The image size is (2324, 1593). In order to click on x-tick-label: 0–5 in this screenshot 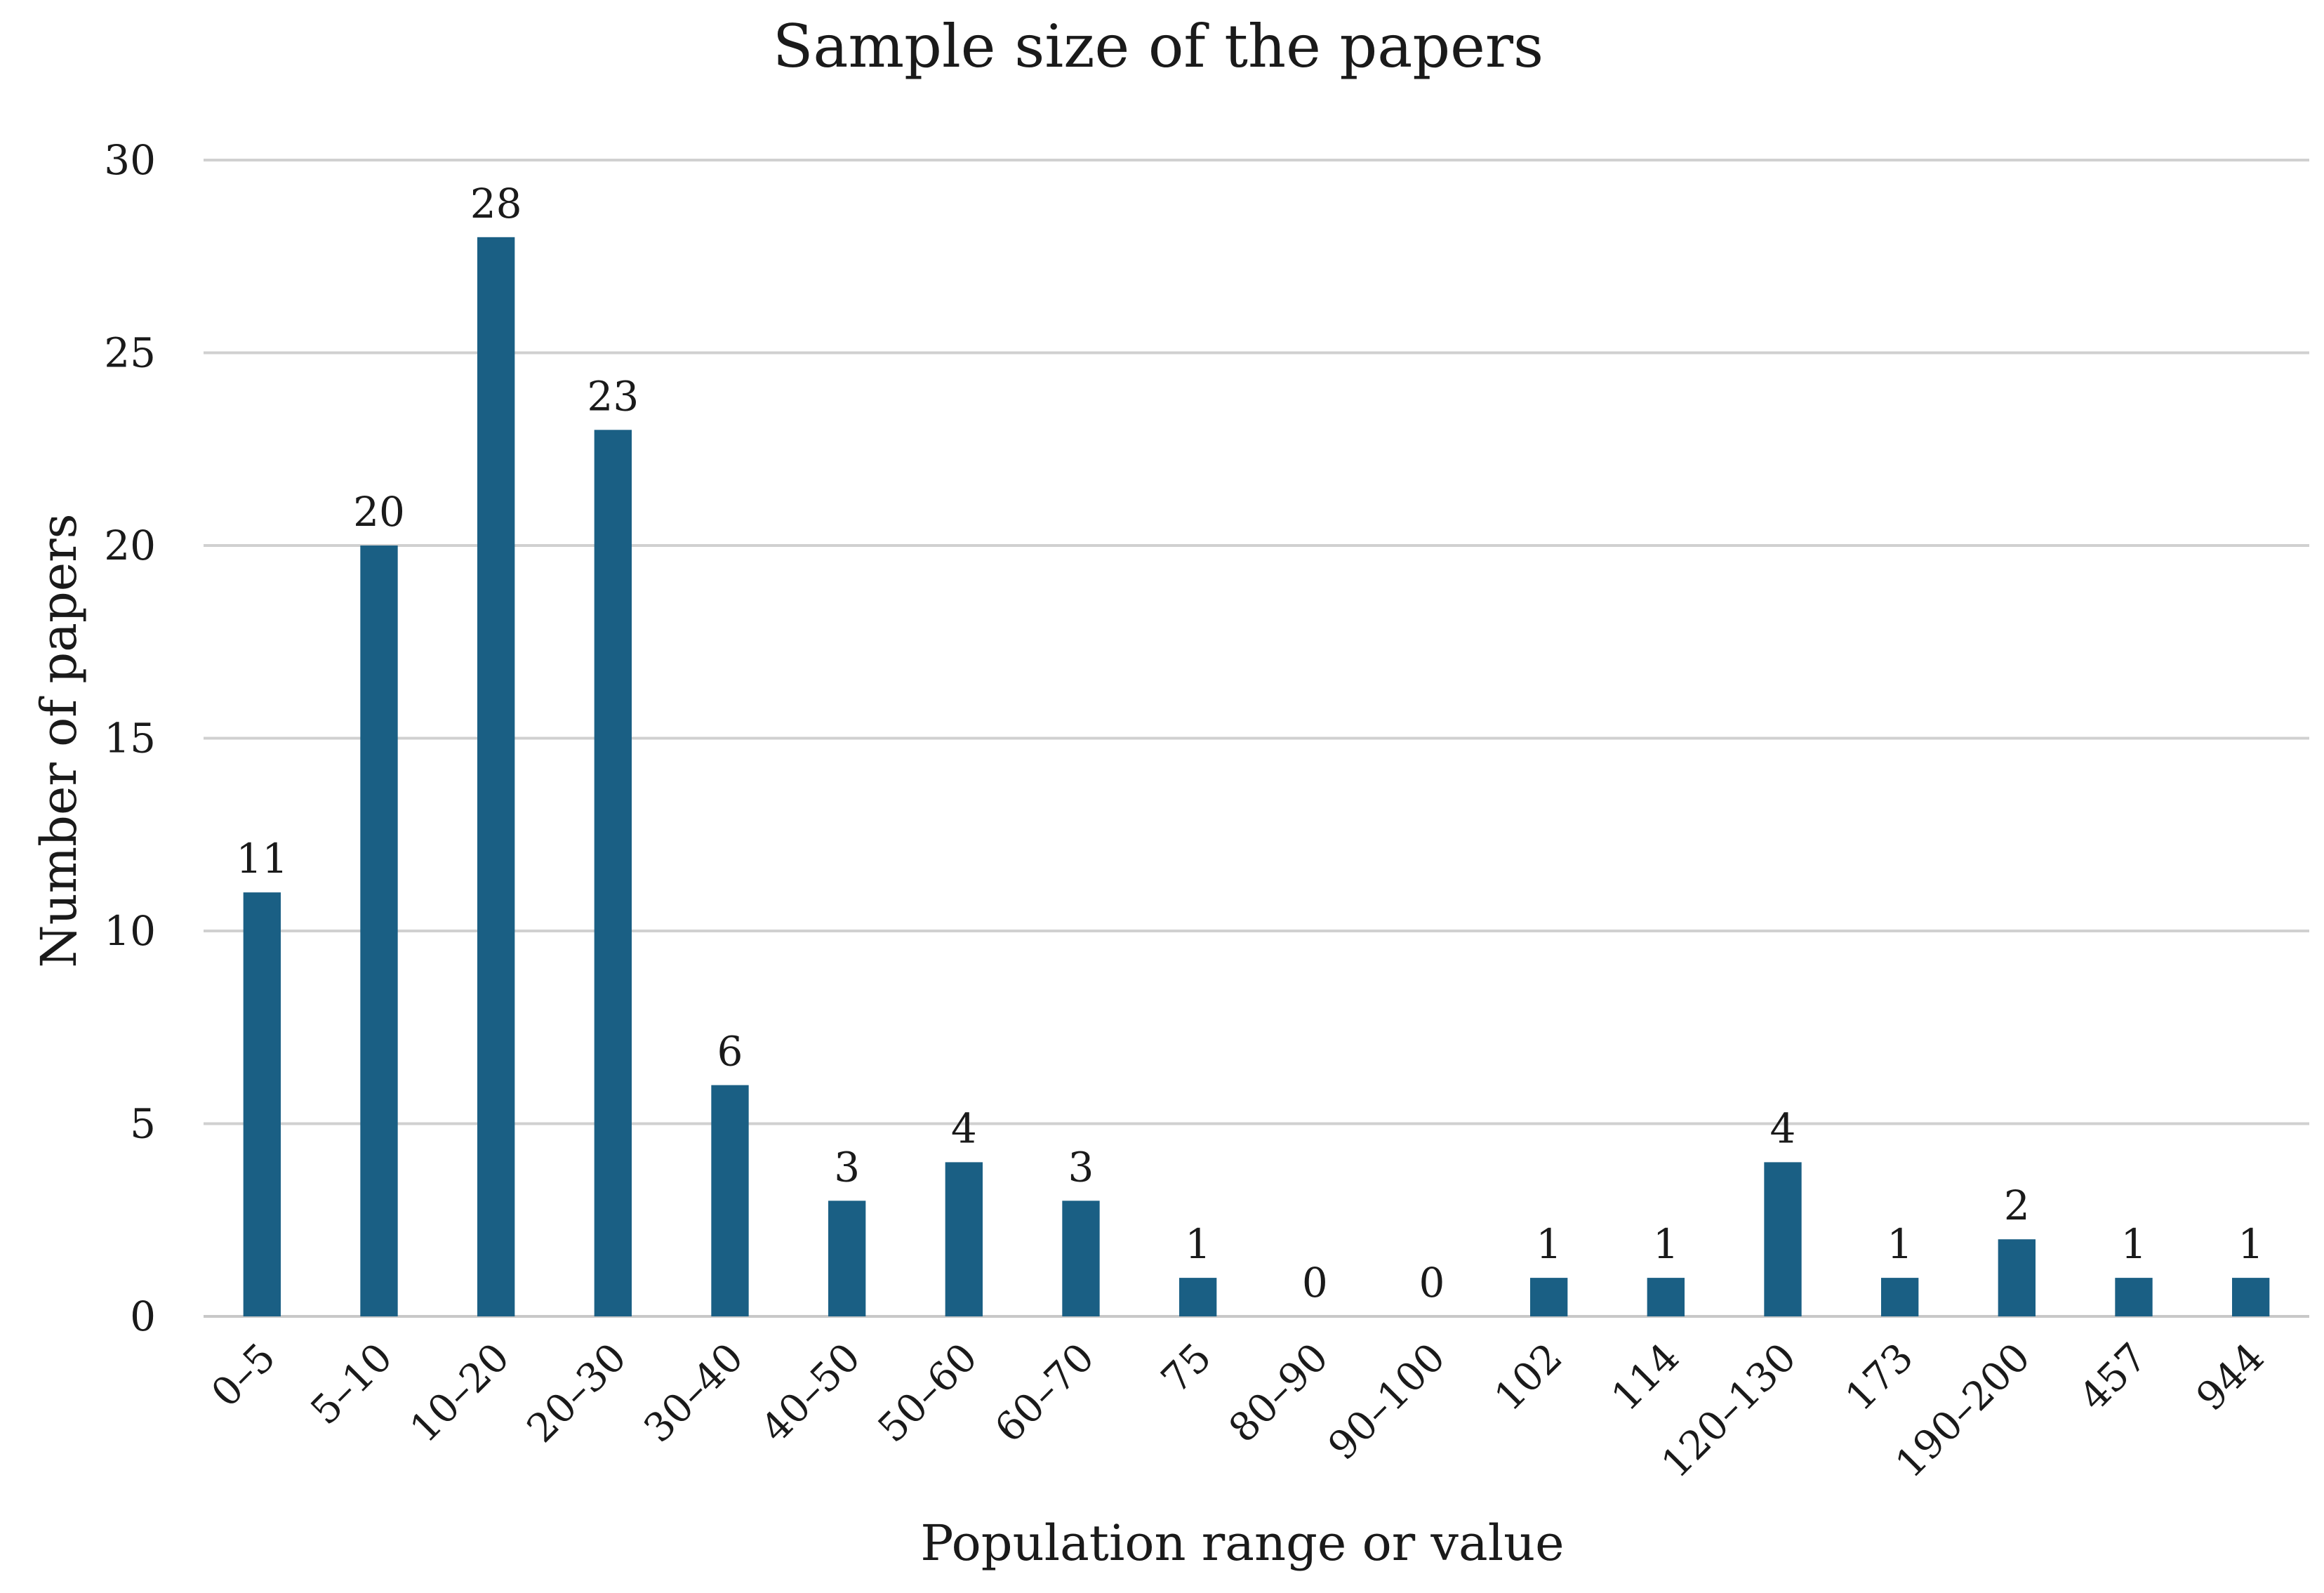, I will do `click(243, 1375)`.